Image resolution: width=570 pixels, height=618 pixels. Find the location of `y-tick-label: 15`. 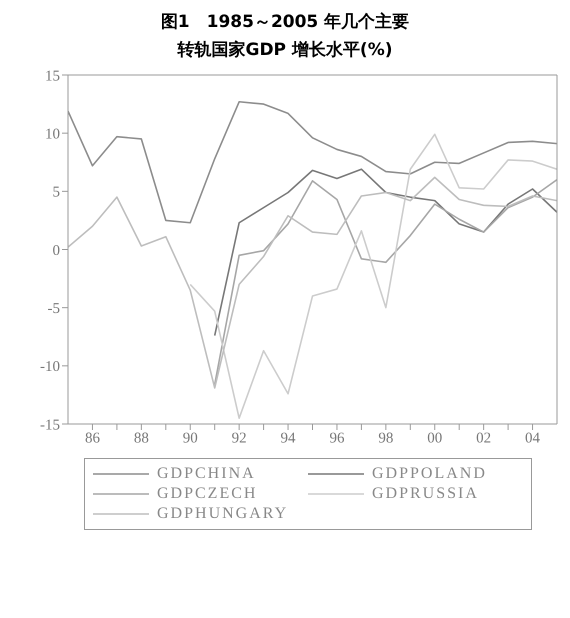

y-tick-label: 15 is located at coordinates (52, 76).